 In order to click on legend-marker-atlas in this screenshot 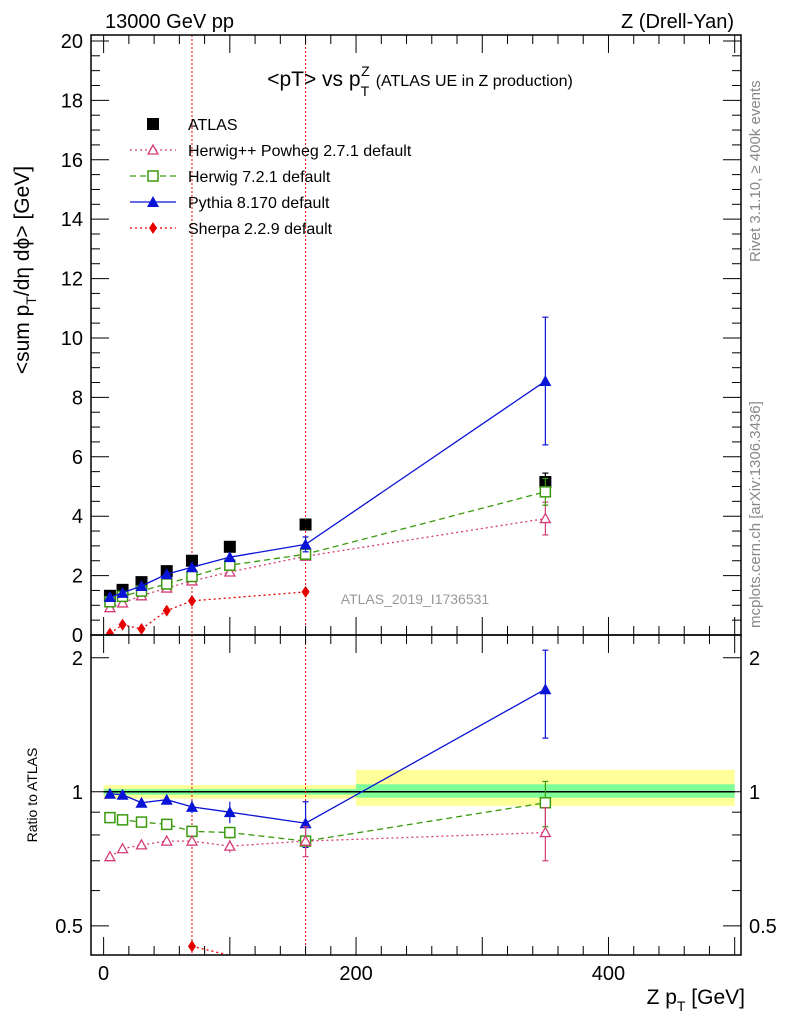, I will do `click(153, 124)`.